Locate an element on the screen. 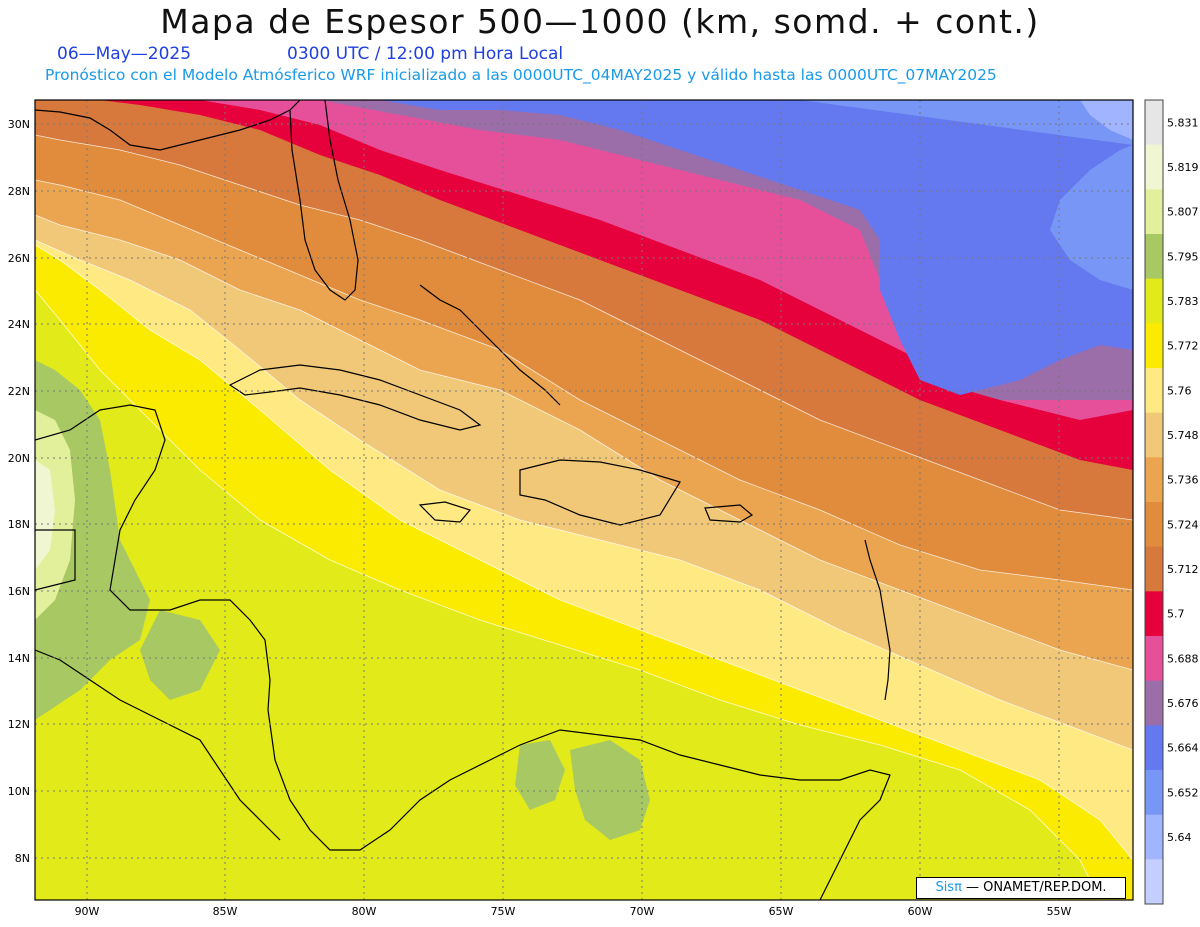 The width and height of the screenshot is (1200, 927). colorbar-label: 5.7 is located at coordinates (1176, 614).